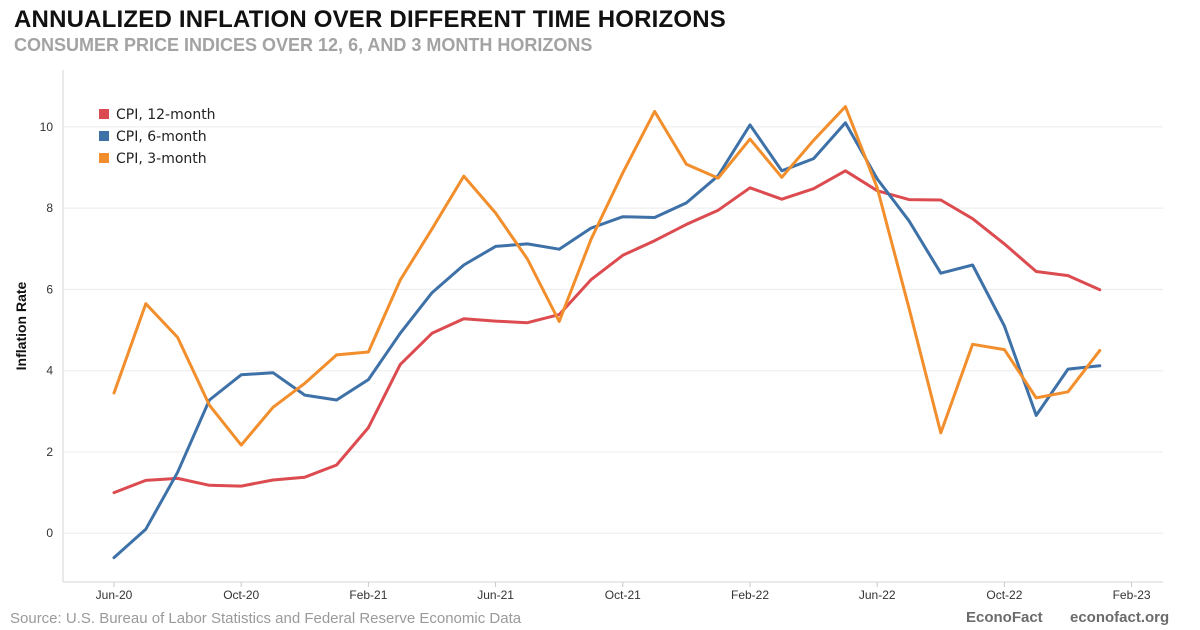  Describe the element at coordinates (750, 595) in the screenshot. I see `x-tick-label: Feb-22` at that location.